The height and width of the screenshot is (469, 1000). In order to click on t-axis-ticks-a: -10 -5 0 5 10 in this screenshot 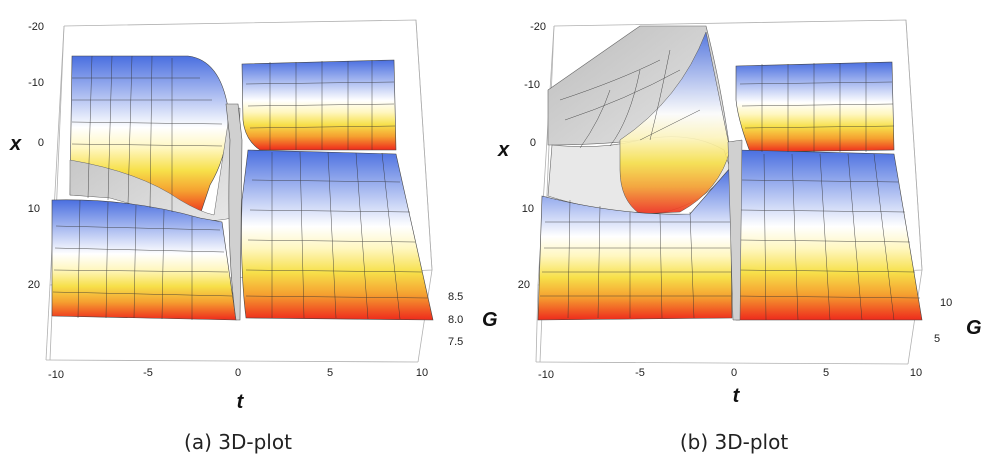, I will do `click(238, 374)`.